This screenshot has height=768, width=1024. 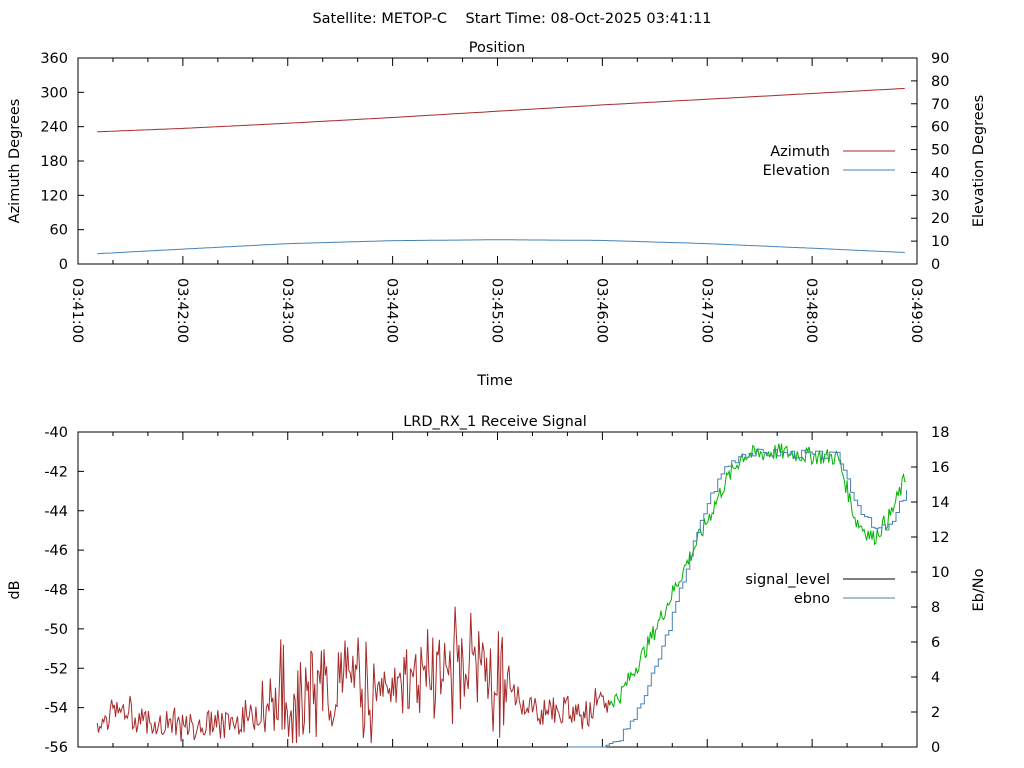 I want to click on y2-tick-label: 30, so click(x=940, y=196).